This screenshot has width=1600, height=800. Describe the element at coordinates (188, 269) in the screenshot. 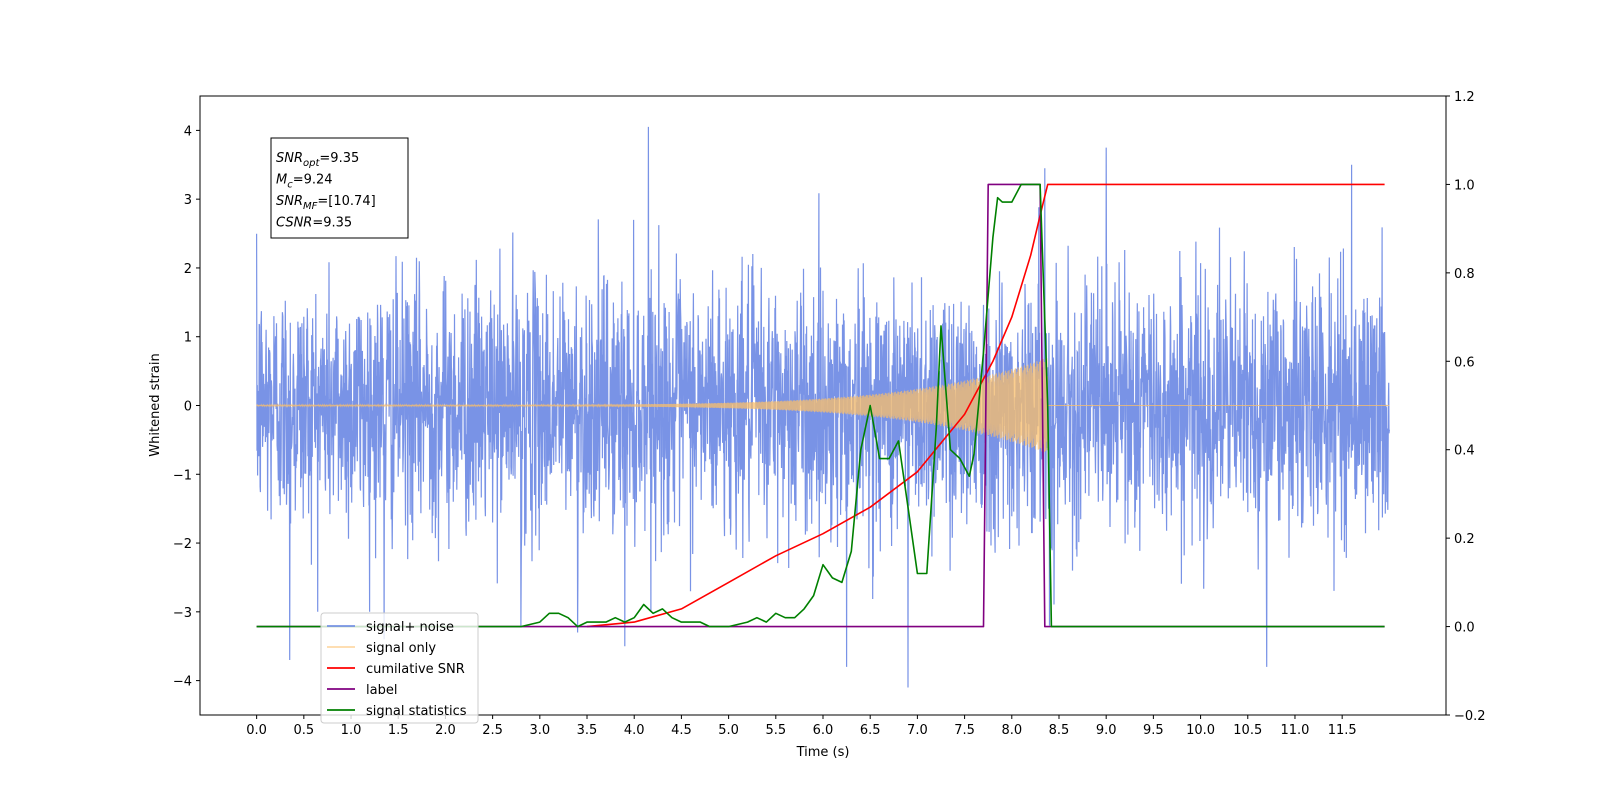

I see `y-left-tick-label: 2` at that location.